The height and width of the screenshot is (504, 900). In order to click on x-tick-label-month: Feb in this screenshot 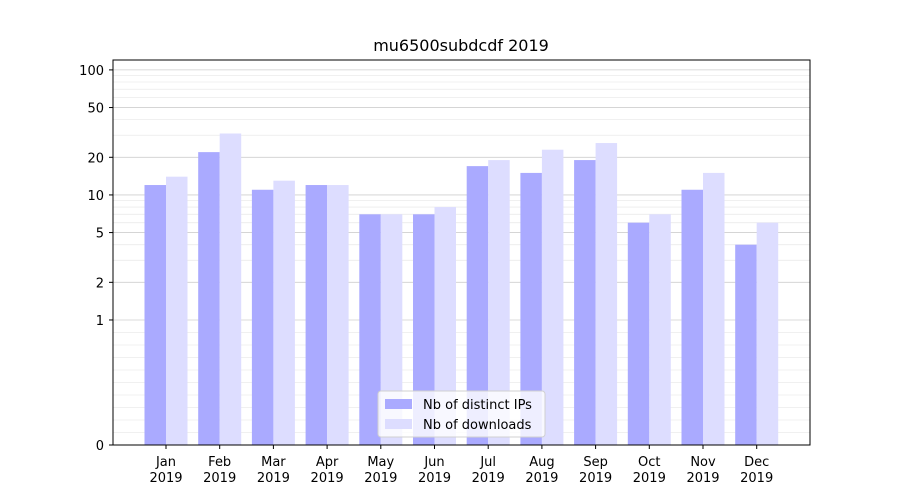, I will do `click(219, 462)`.